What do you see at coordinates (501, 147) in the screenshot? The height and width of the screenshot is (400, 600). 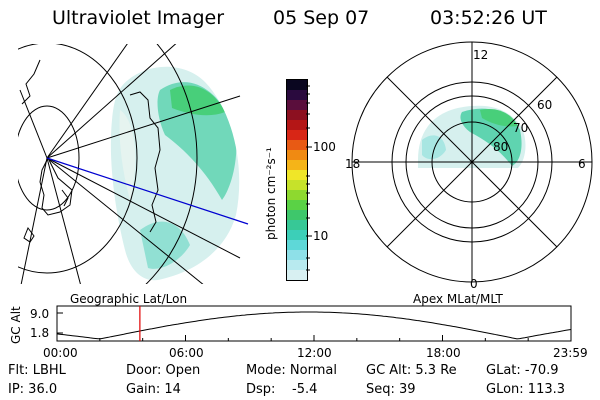 I see `mlat-label-80: 80` at bounding box center [501, 147].